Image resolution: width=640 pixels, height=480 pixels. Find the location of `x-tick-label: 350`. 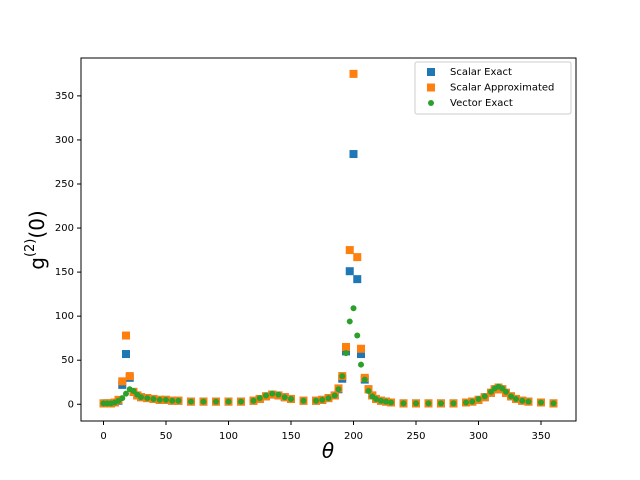

x-tick-label: 350 is located at coordinates (540, 436).